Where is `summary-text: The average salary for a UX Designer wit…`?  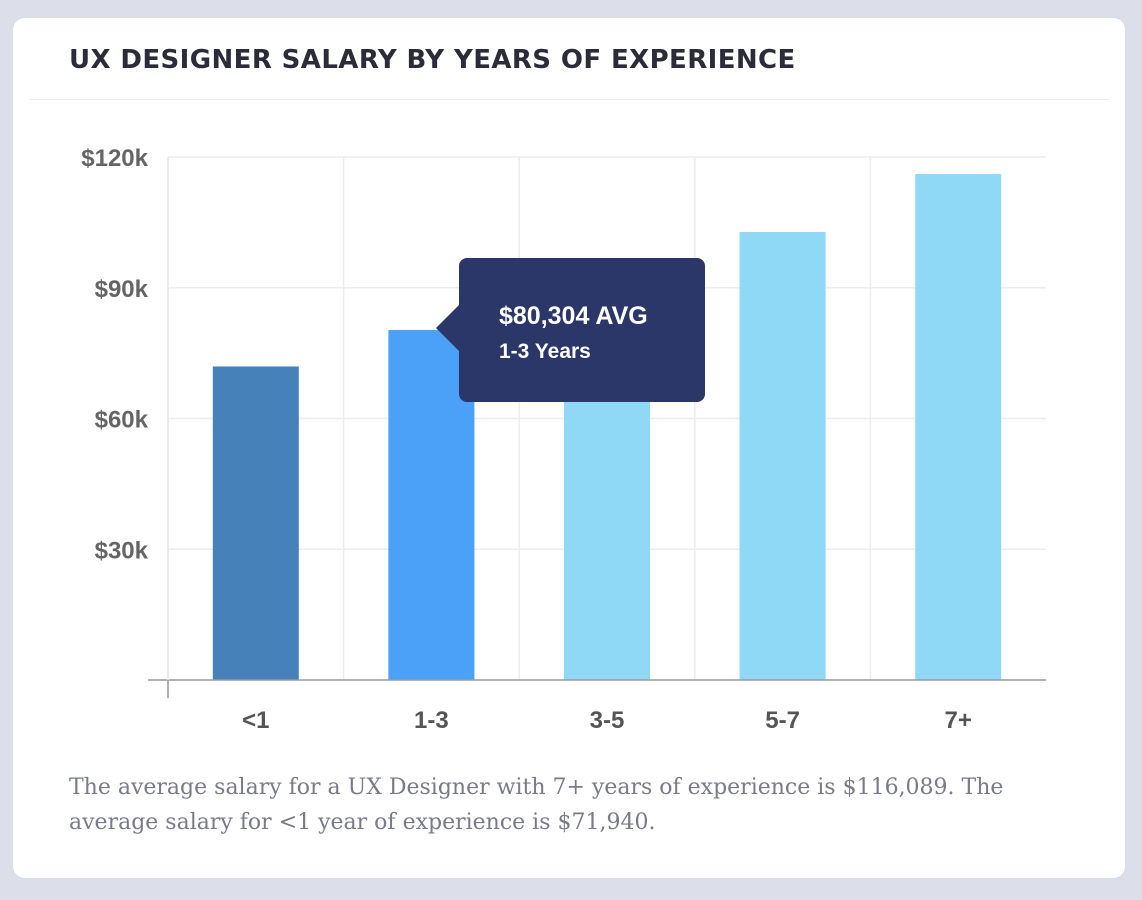
summary-text: The average salary for a UX Designer wit… is located at coordinates (536, 805).